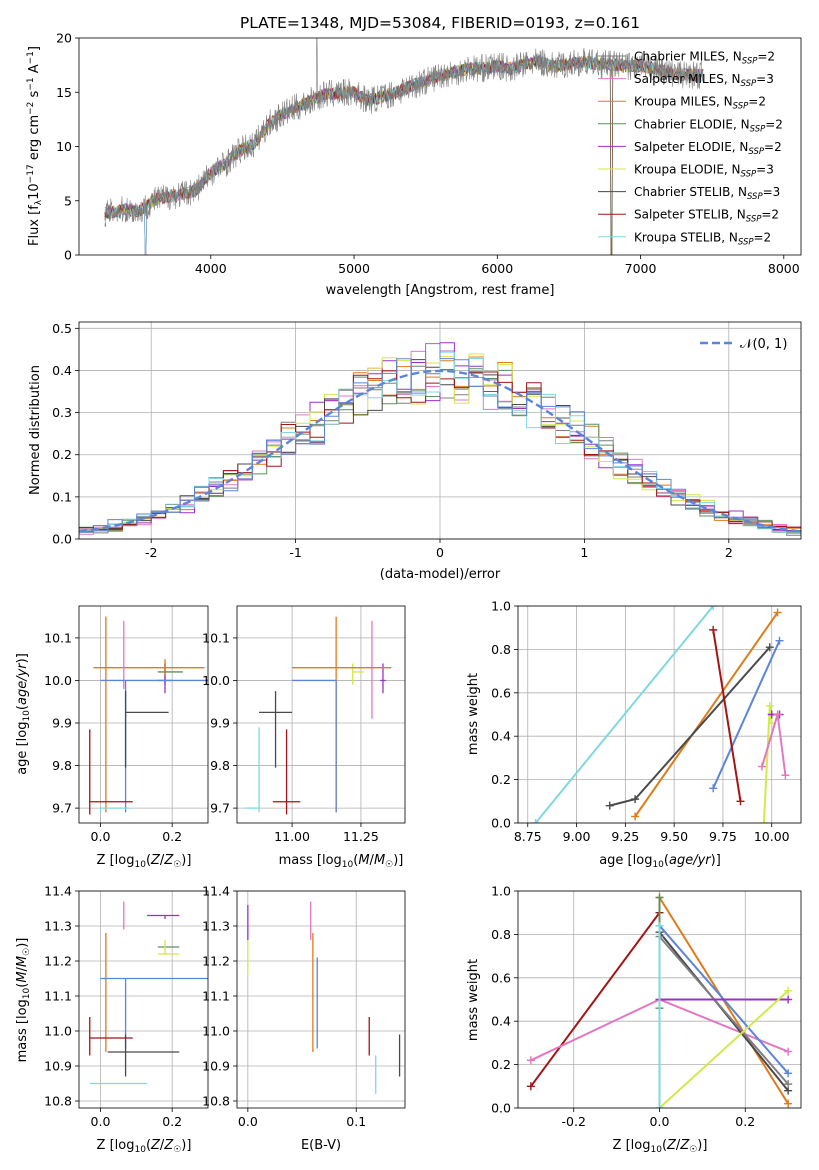 The height and width of the screenshot is (1170, 819). I want to click on y-tick-label: 0.2, so click(501, 1064).